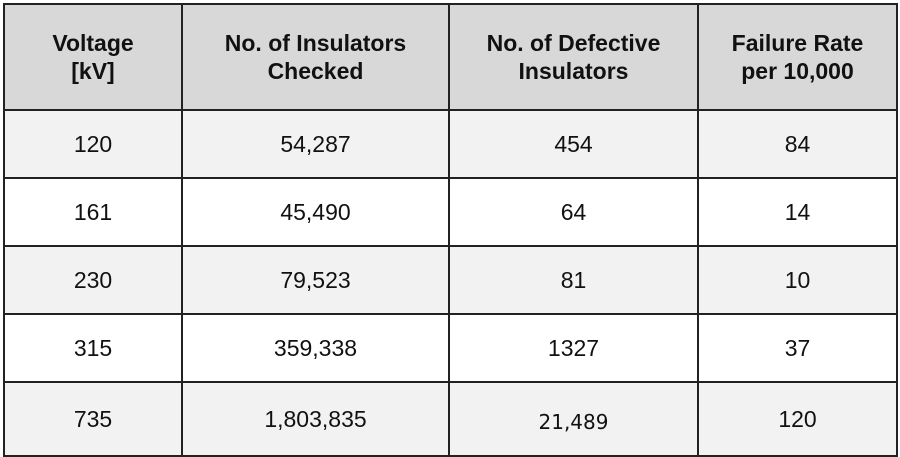 The height and width of the screenshot is (457, 900). I want to click on header-defective-insulators-line1: No. of Defective, so click(573, 43).